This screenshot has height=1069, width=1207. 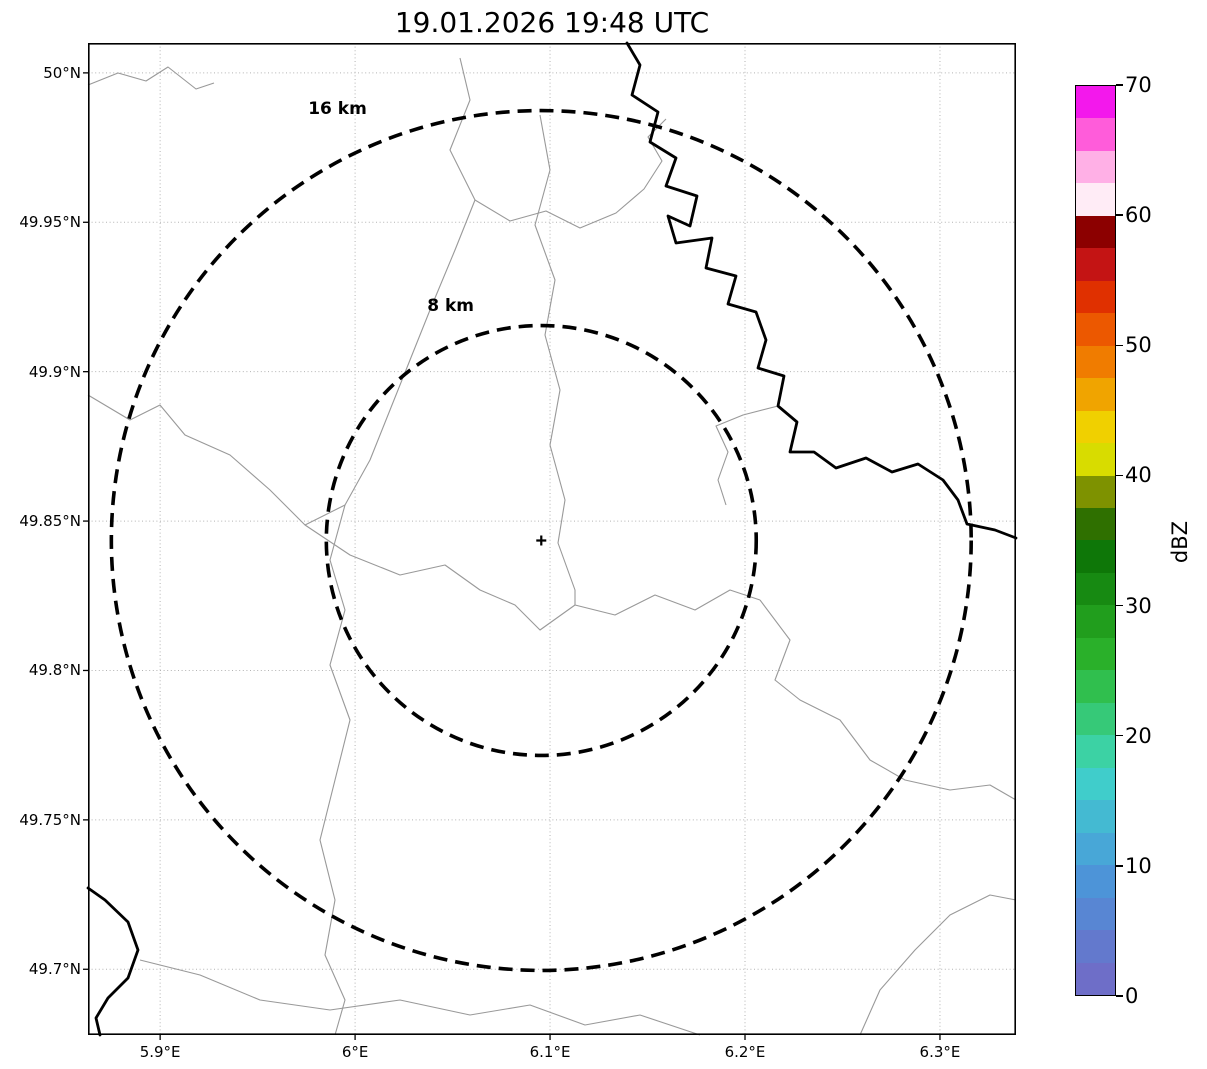 I want to click on x-tick-label: 6.2°E, so click(x=745, y=1052).